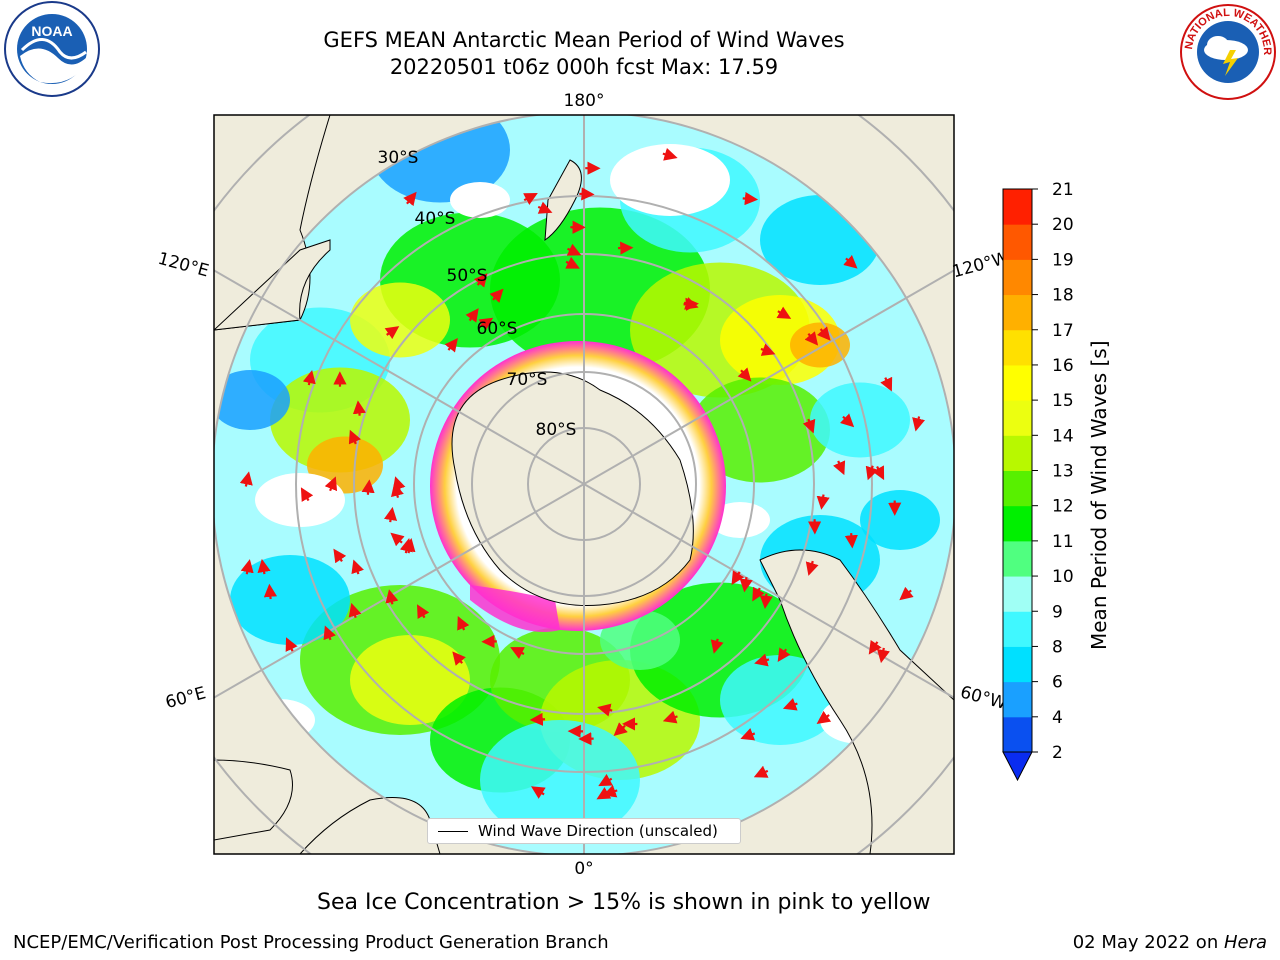 The height and width of the screenshot is (960, 1280). I want to click on colorbar-tick-label: 15, so click(1063, 401).